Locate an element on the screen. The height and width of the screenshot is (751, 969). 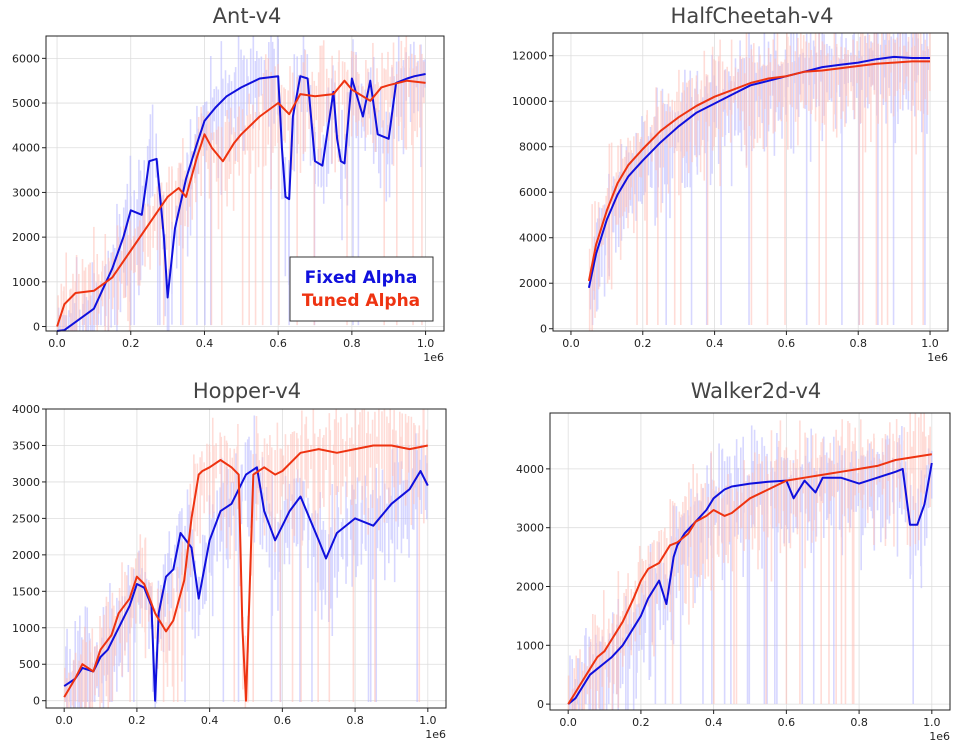
y-tick-label: 8000 is located at coordinates (533, 147).